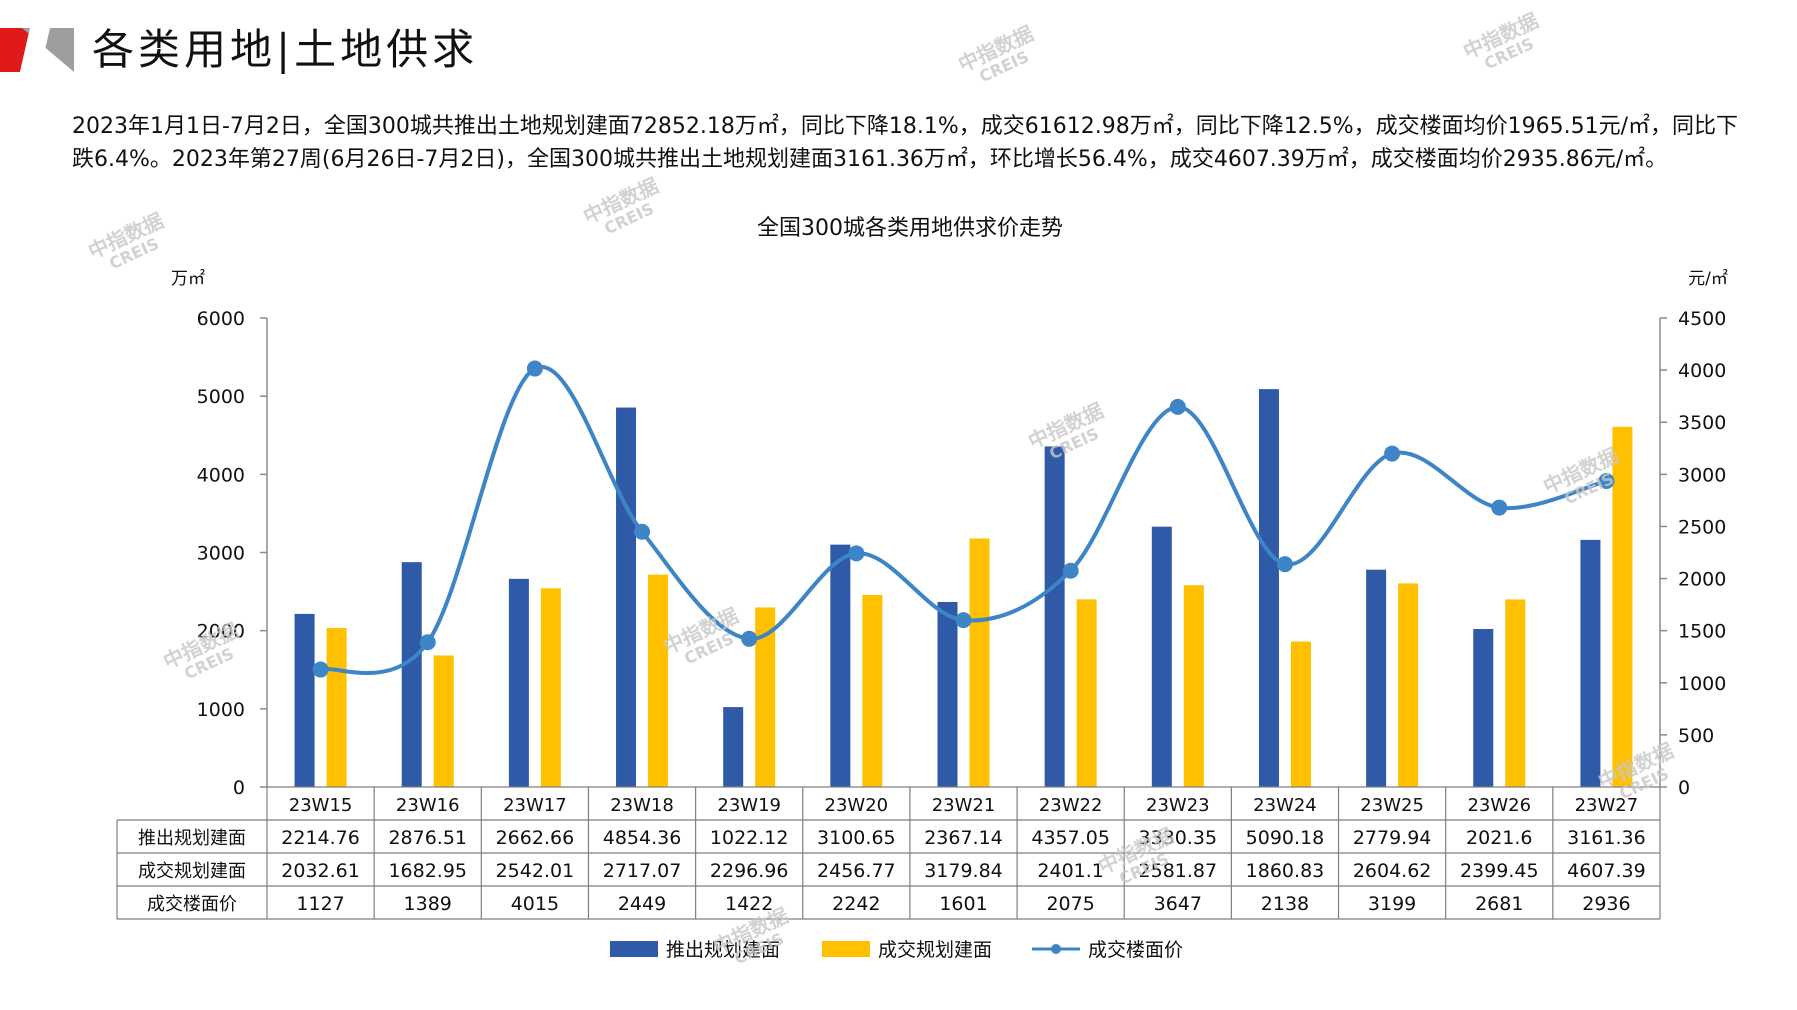 The width and height of the screenshot is (1797, 1010). I want to click on table-cell-value: 2662.66, so click(535, 838).